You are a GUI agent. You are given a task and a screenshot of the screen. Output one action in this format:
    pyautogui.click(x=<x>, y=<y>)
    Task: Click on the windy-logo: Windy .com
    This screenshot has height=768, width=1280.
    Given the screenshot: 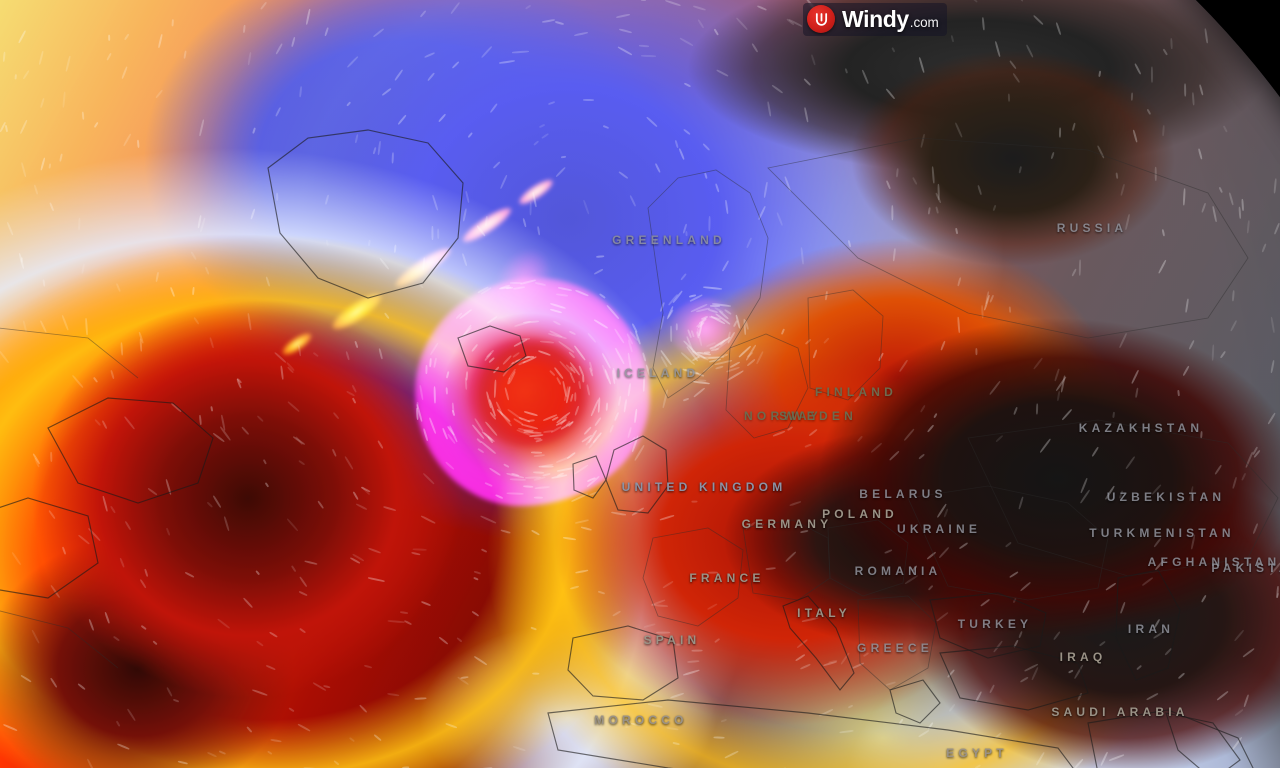 What is the action you would take?
    pyautogui.click(x=875, y=19)
    